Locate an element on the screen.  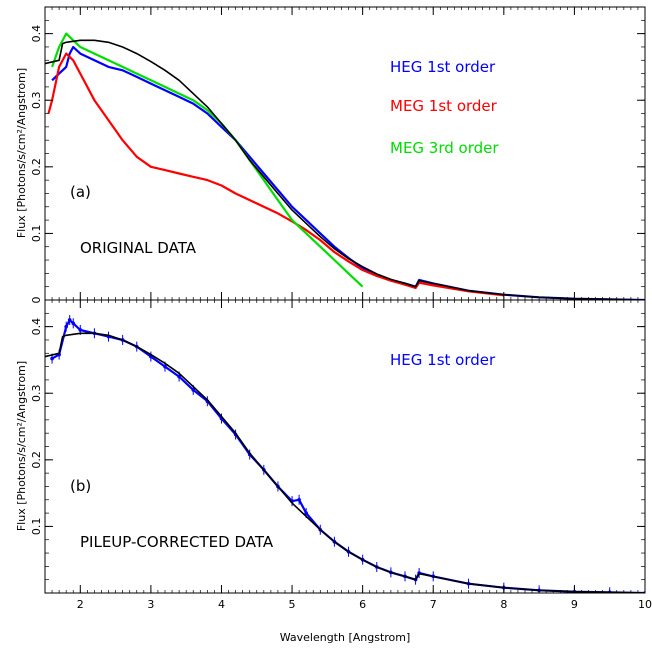
panel-b-annotation: PILEUP-CORRECTED DATA is located at coordinates (177, 542).